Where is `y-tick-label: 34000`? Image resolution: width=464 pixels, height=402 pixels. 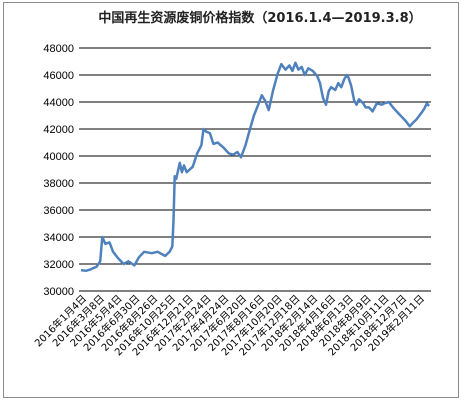
y-tick-label: 34000 is located at coordinates (58, 238).